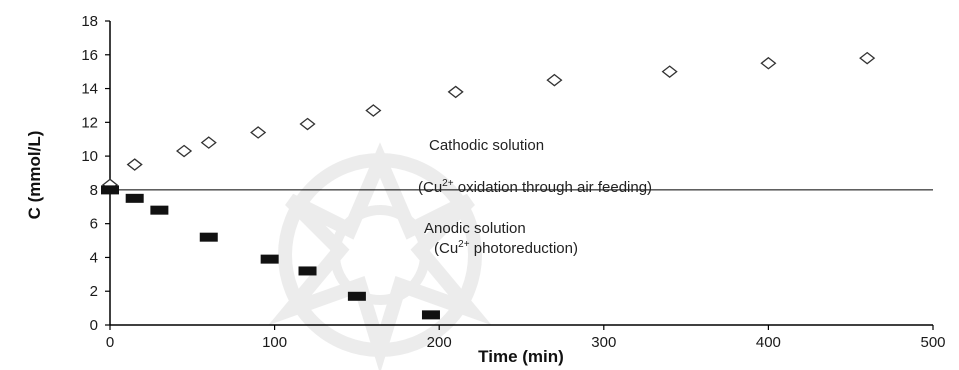 The width and height of the screenshot is (959, 370). What do you see at coordinates (110, 342) in the screenshot?
I see `x-tick-label: 0` at bounding box center [110, 342].